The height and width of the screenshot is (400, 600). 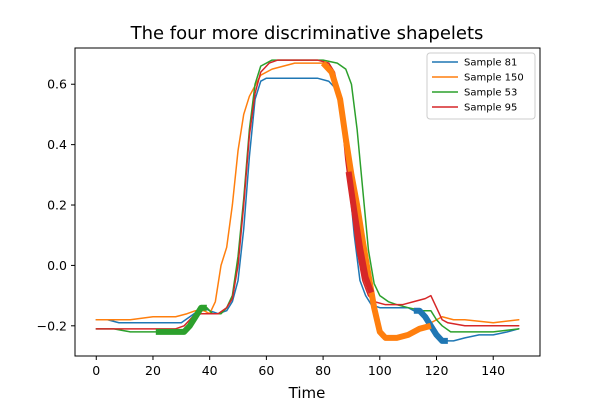 What do you see at coordinates (380, 370) in the screenshot?
I see `x-tick-label: 100` at bounding box center [380, 370].